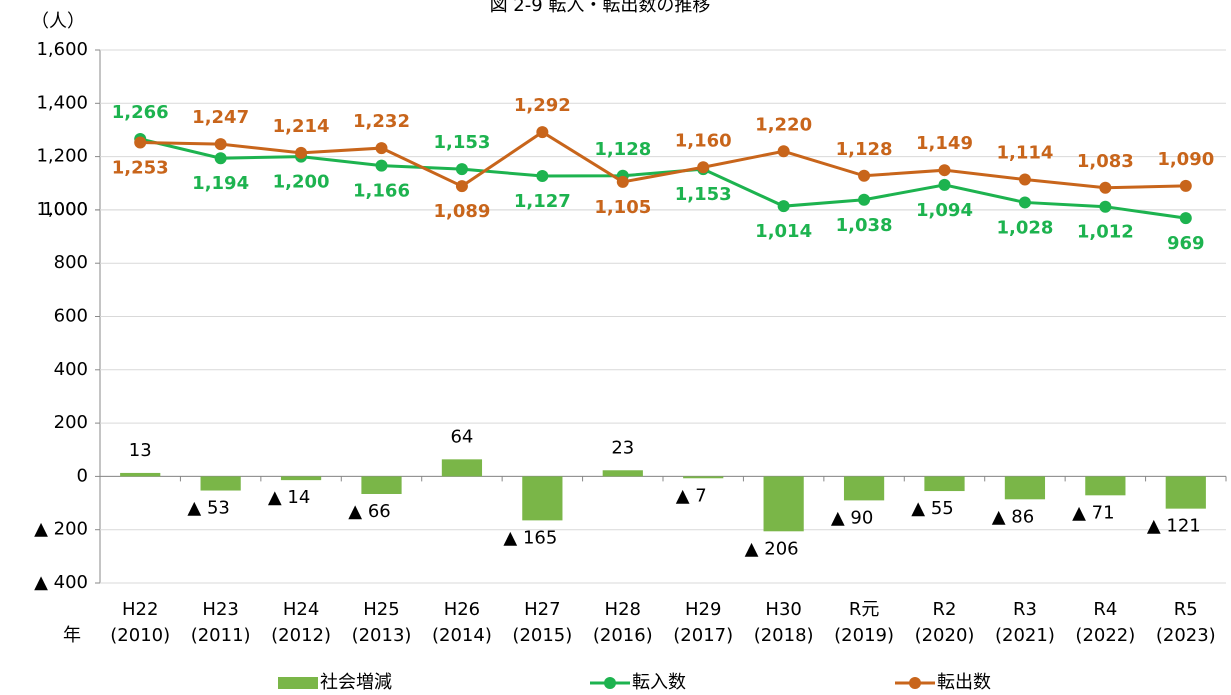  What do you see at coordinates (61, 582) in the screenshot?
I see `y-tick-label: ▲ 400` at bounding box center [61, 582].